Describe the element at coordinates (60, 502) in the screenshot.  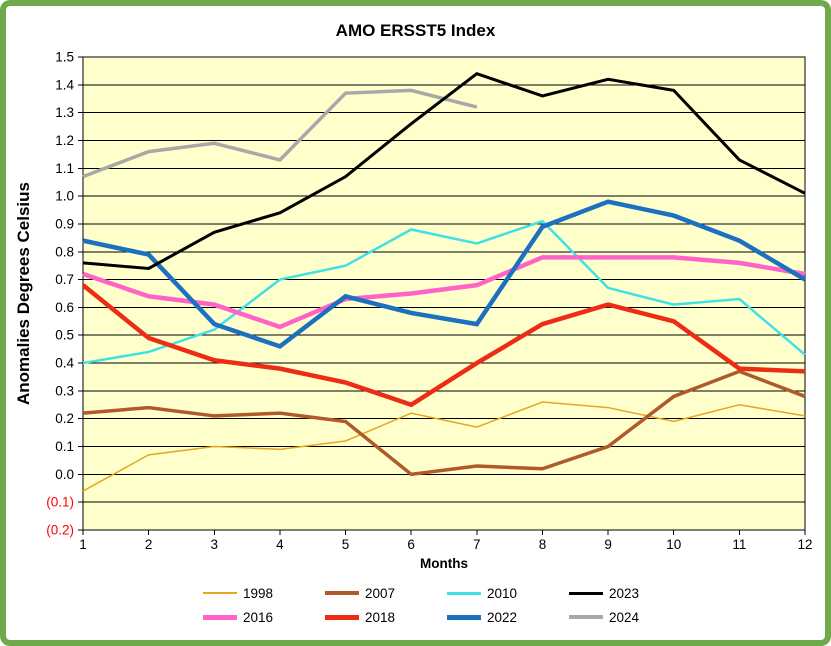
I see `y-tick-label: (0.1)` at that location.